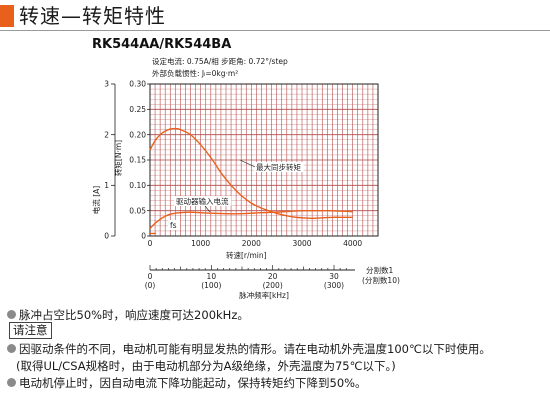  What do you see at coordinates (211, 285) in the screenshot?
I see `pulse-tick-label-alt: (100)` at bounding box center [211, 285].